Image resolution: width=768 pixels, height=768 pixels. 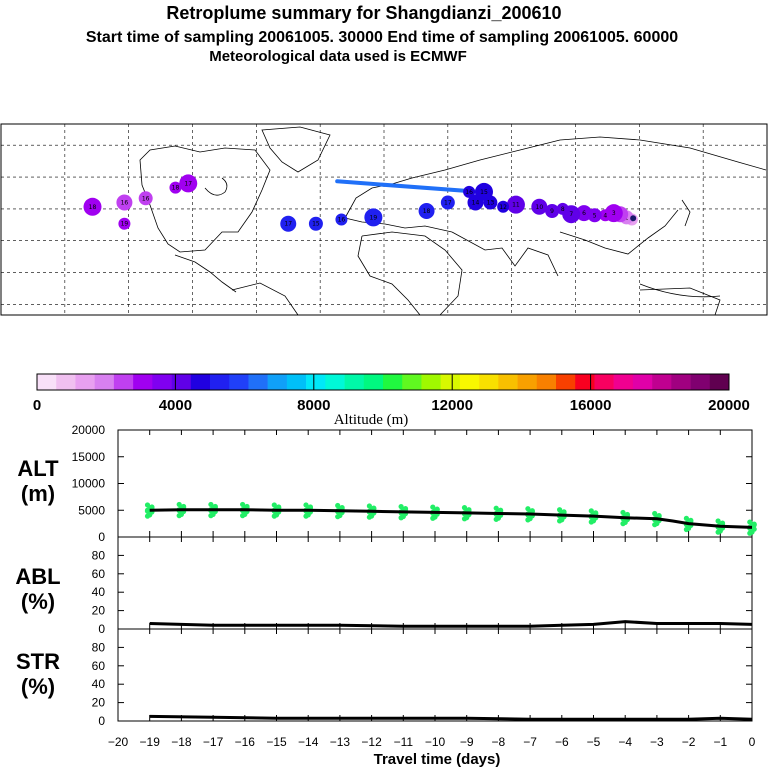 What do you see at coordinates (422, 592) in the screenshot?
I see `abl-yticks: 80 60 40 20 0` at bounding box center [422, 592].